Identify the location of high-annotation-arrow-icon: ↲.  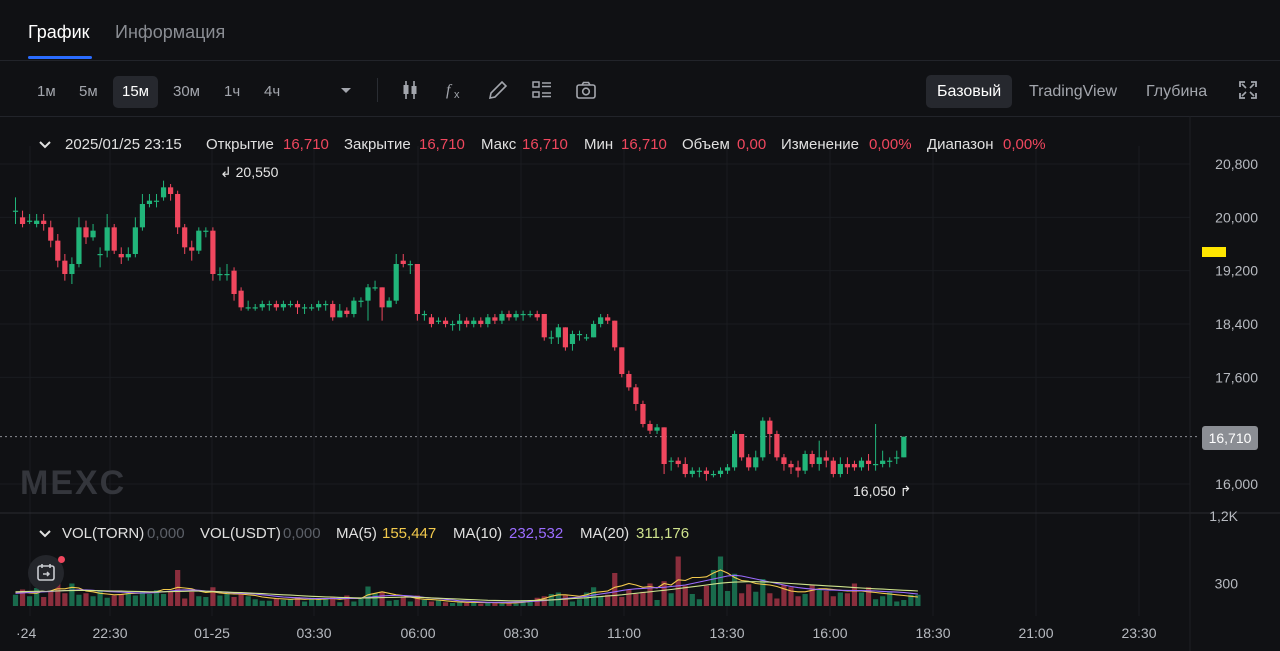
(226, 172).